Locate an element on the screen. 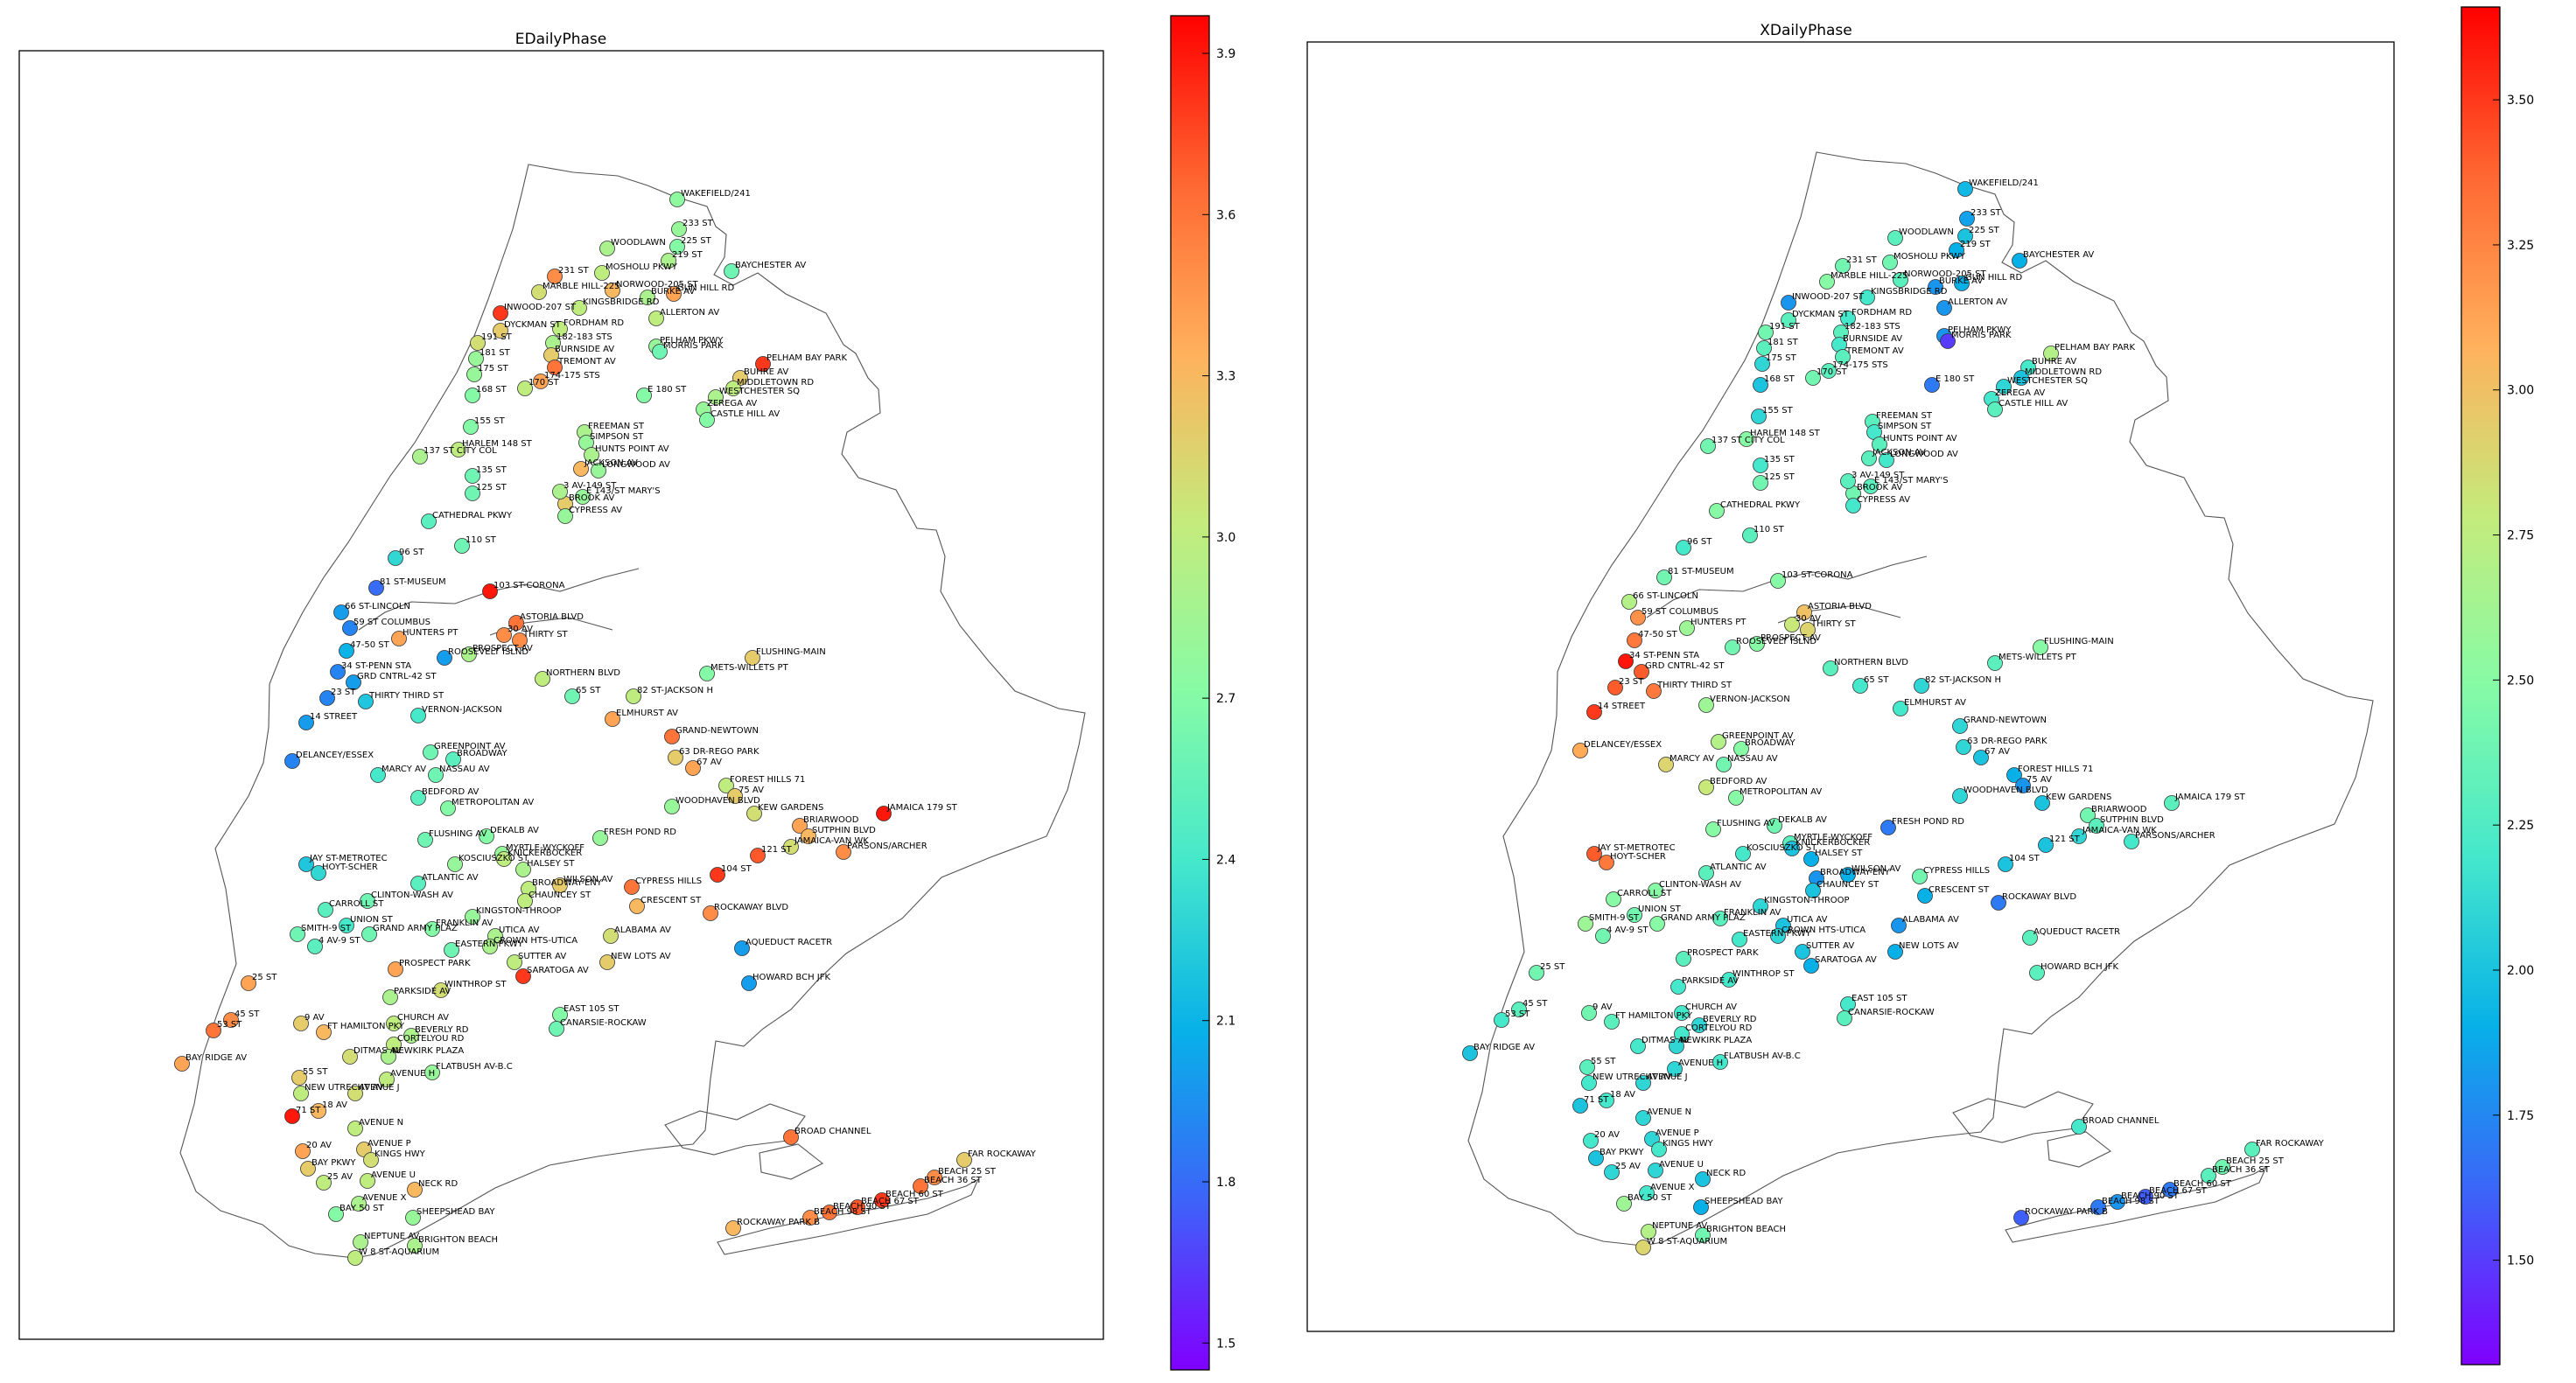  jamaica-bay-marsh is located at coordinates (2032, 1129).